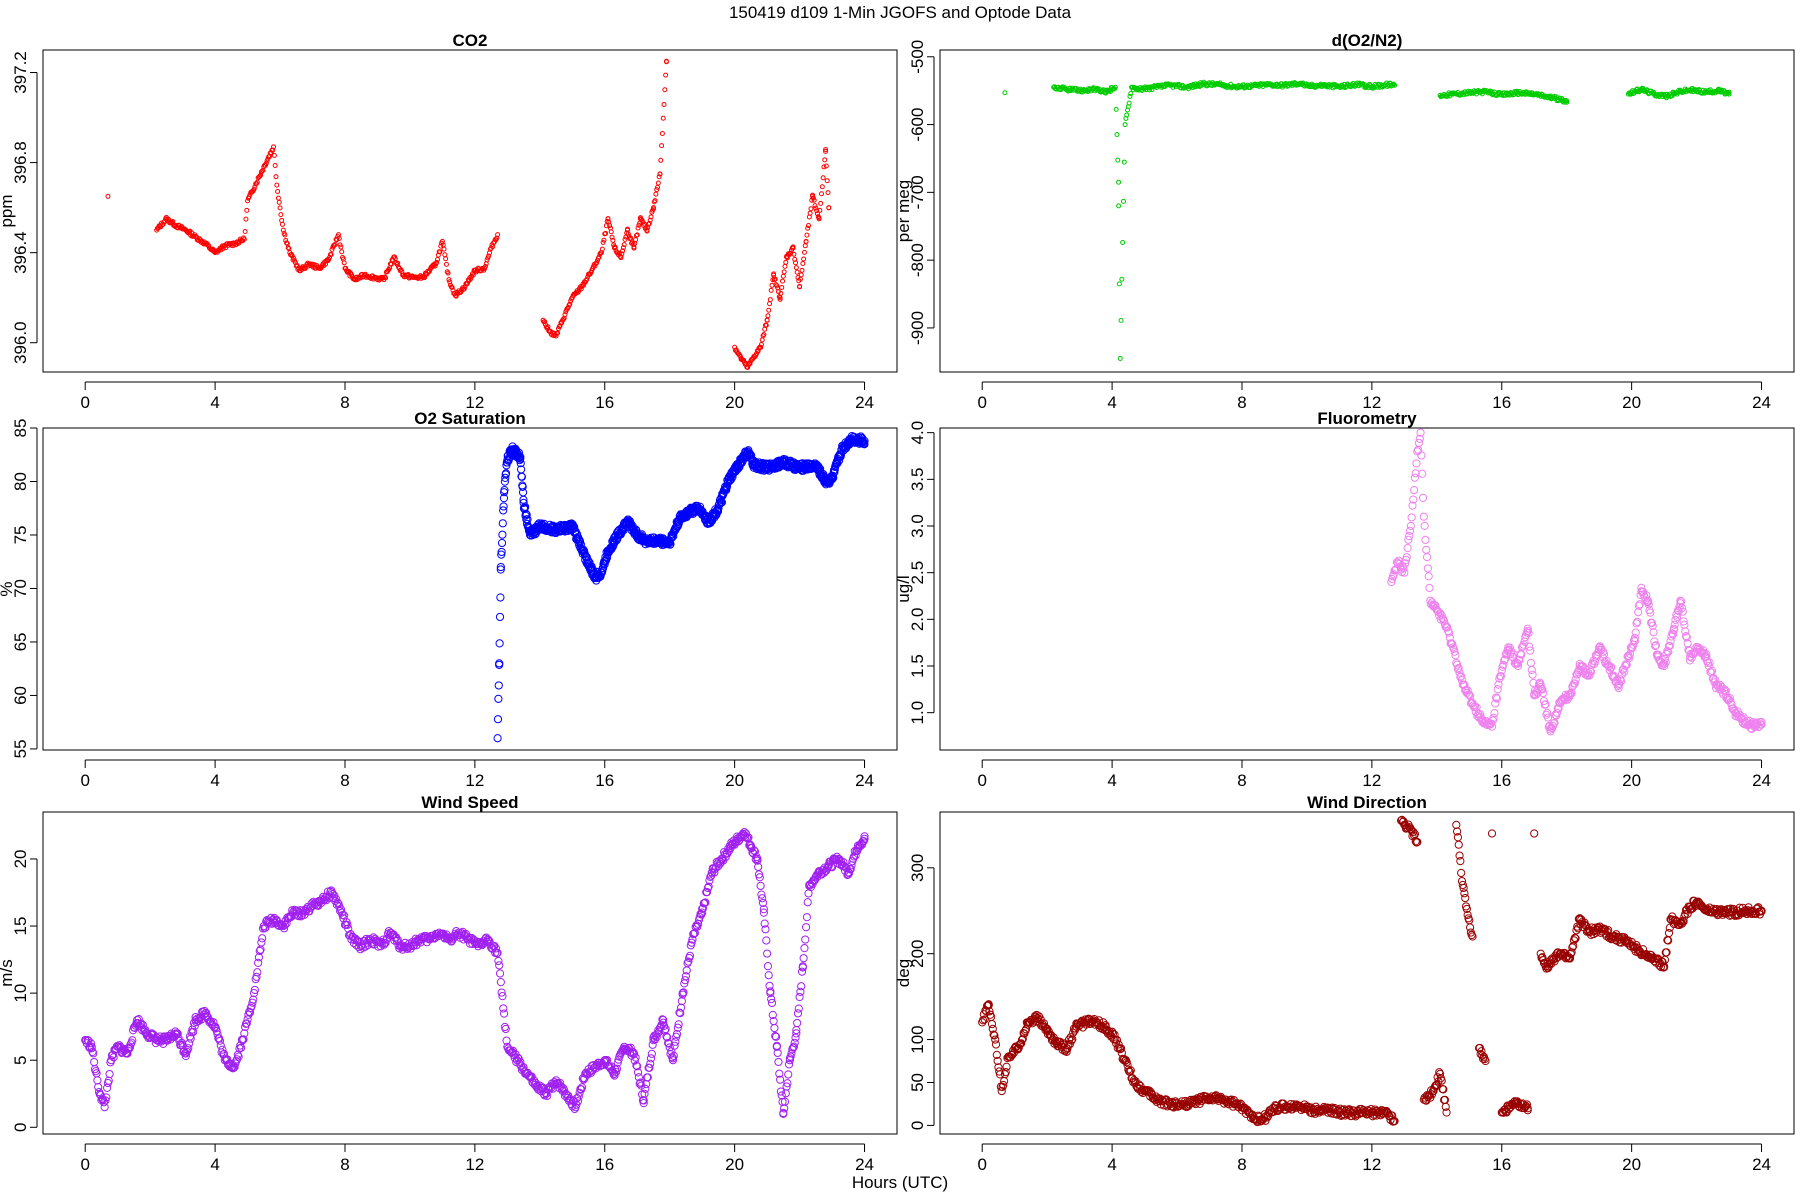 This screenshot has height=1200, width=1800. I want to click on x-tick-label: 0, so click(84, 780).